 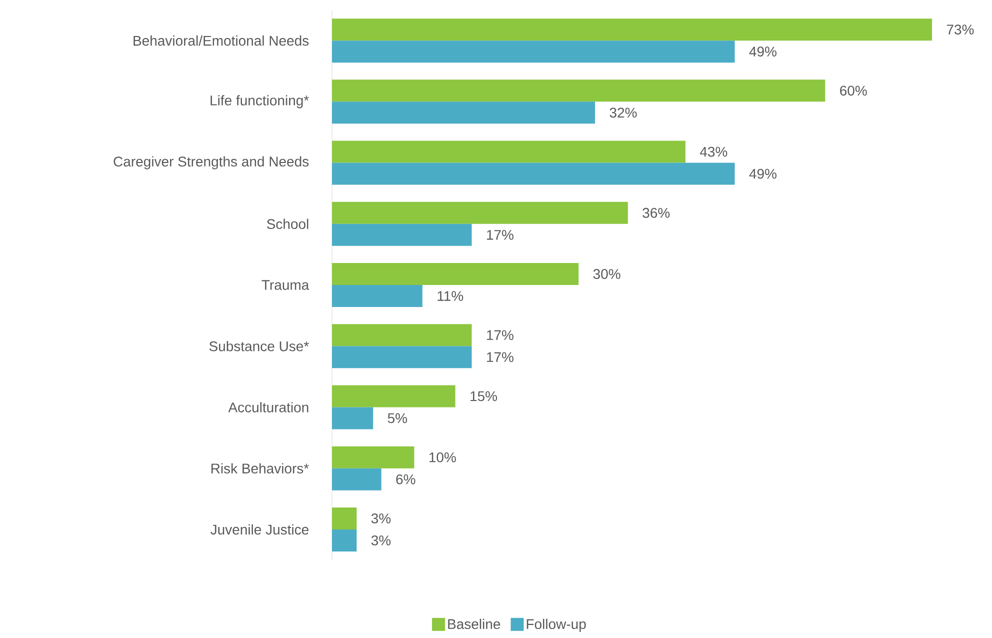 What do you see at coordinates (259, 101) in the screenshot?
I see `y-tick-label: Life functioning*` at bounding box center [259, 101].